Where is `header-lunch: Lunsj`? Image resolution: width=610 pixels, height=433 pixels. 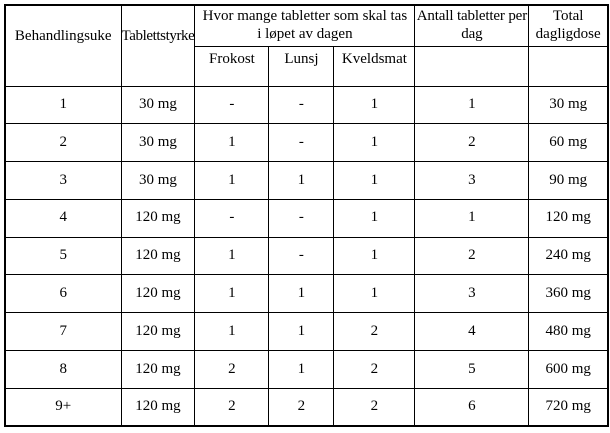
header-lunch: Lunsj is located at coordinates (301, 66).